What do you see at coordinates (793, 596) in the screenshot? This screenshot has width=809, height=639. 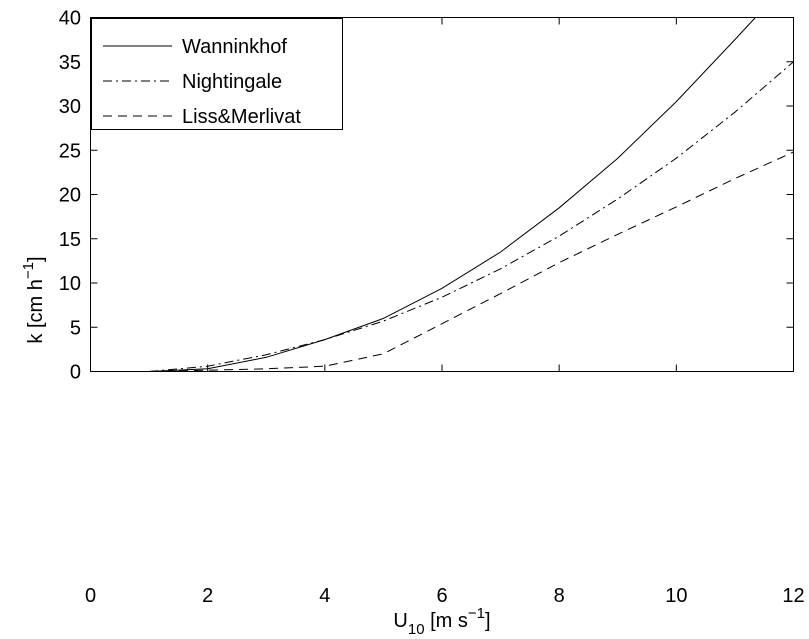 I see `x-tick-label: 12` at bounding box center [793, 596].